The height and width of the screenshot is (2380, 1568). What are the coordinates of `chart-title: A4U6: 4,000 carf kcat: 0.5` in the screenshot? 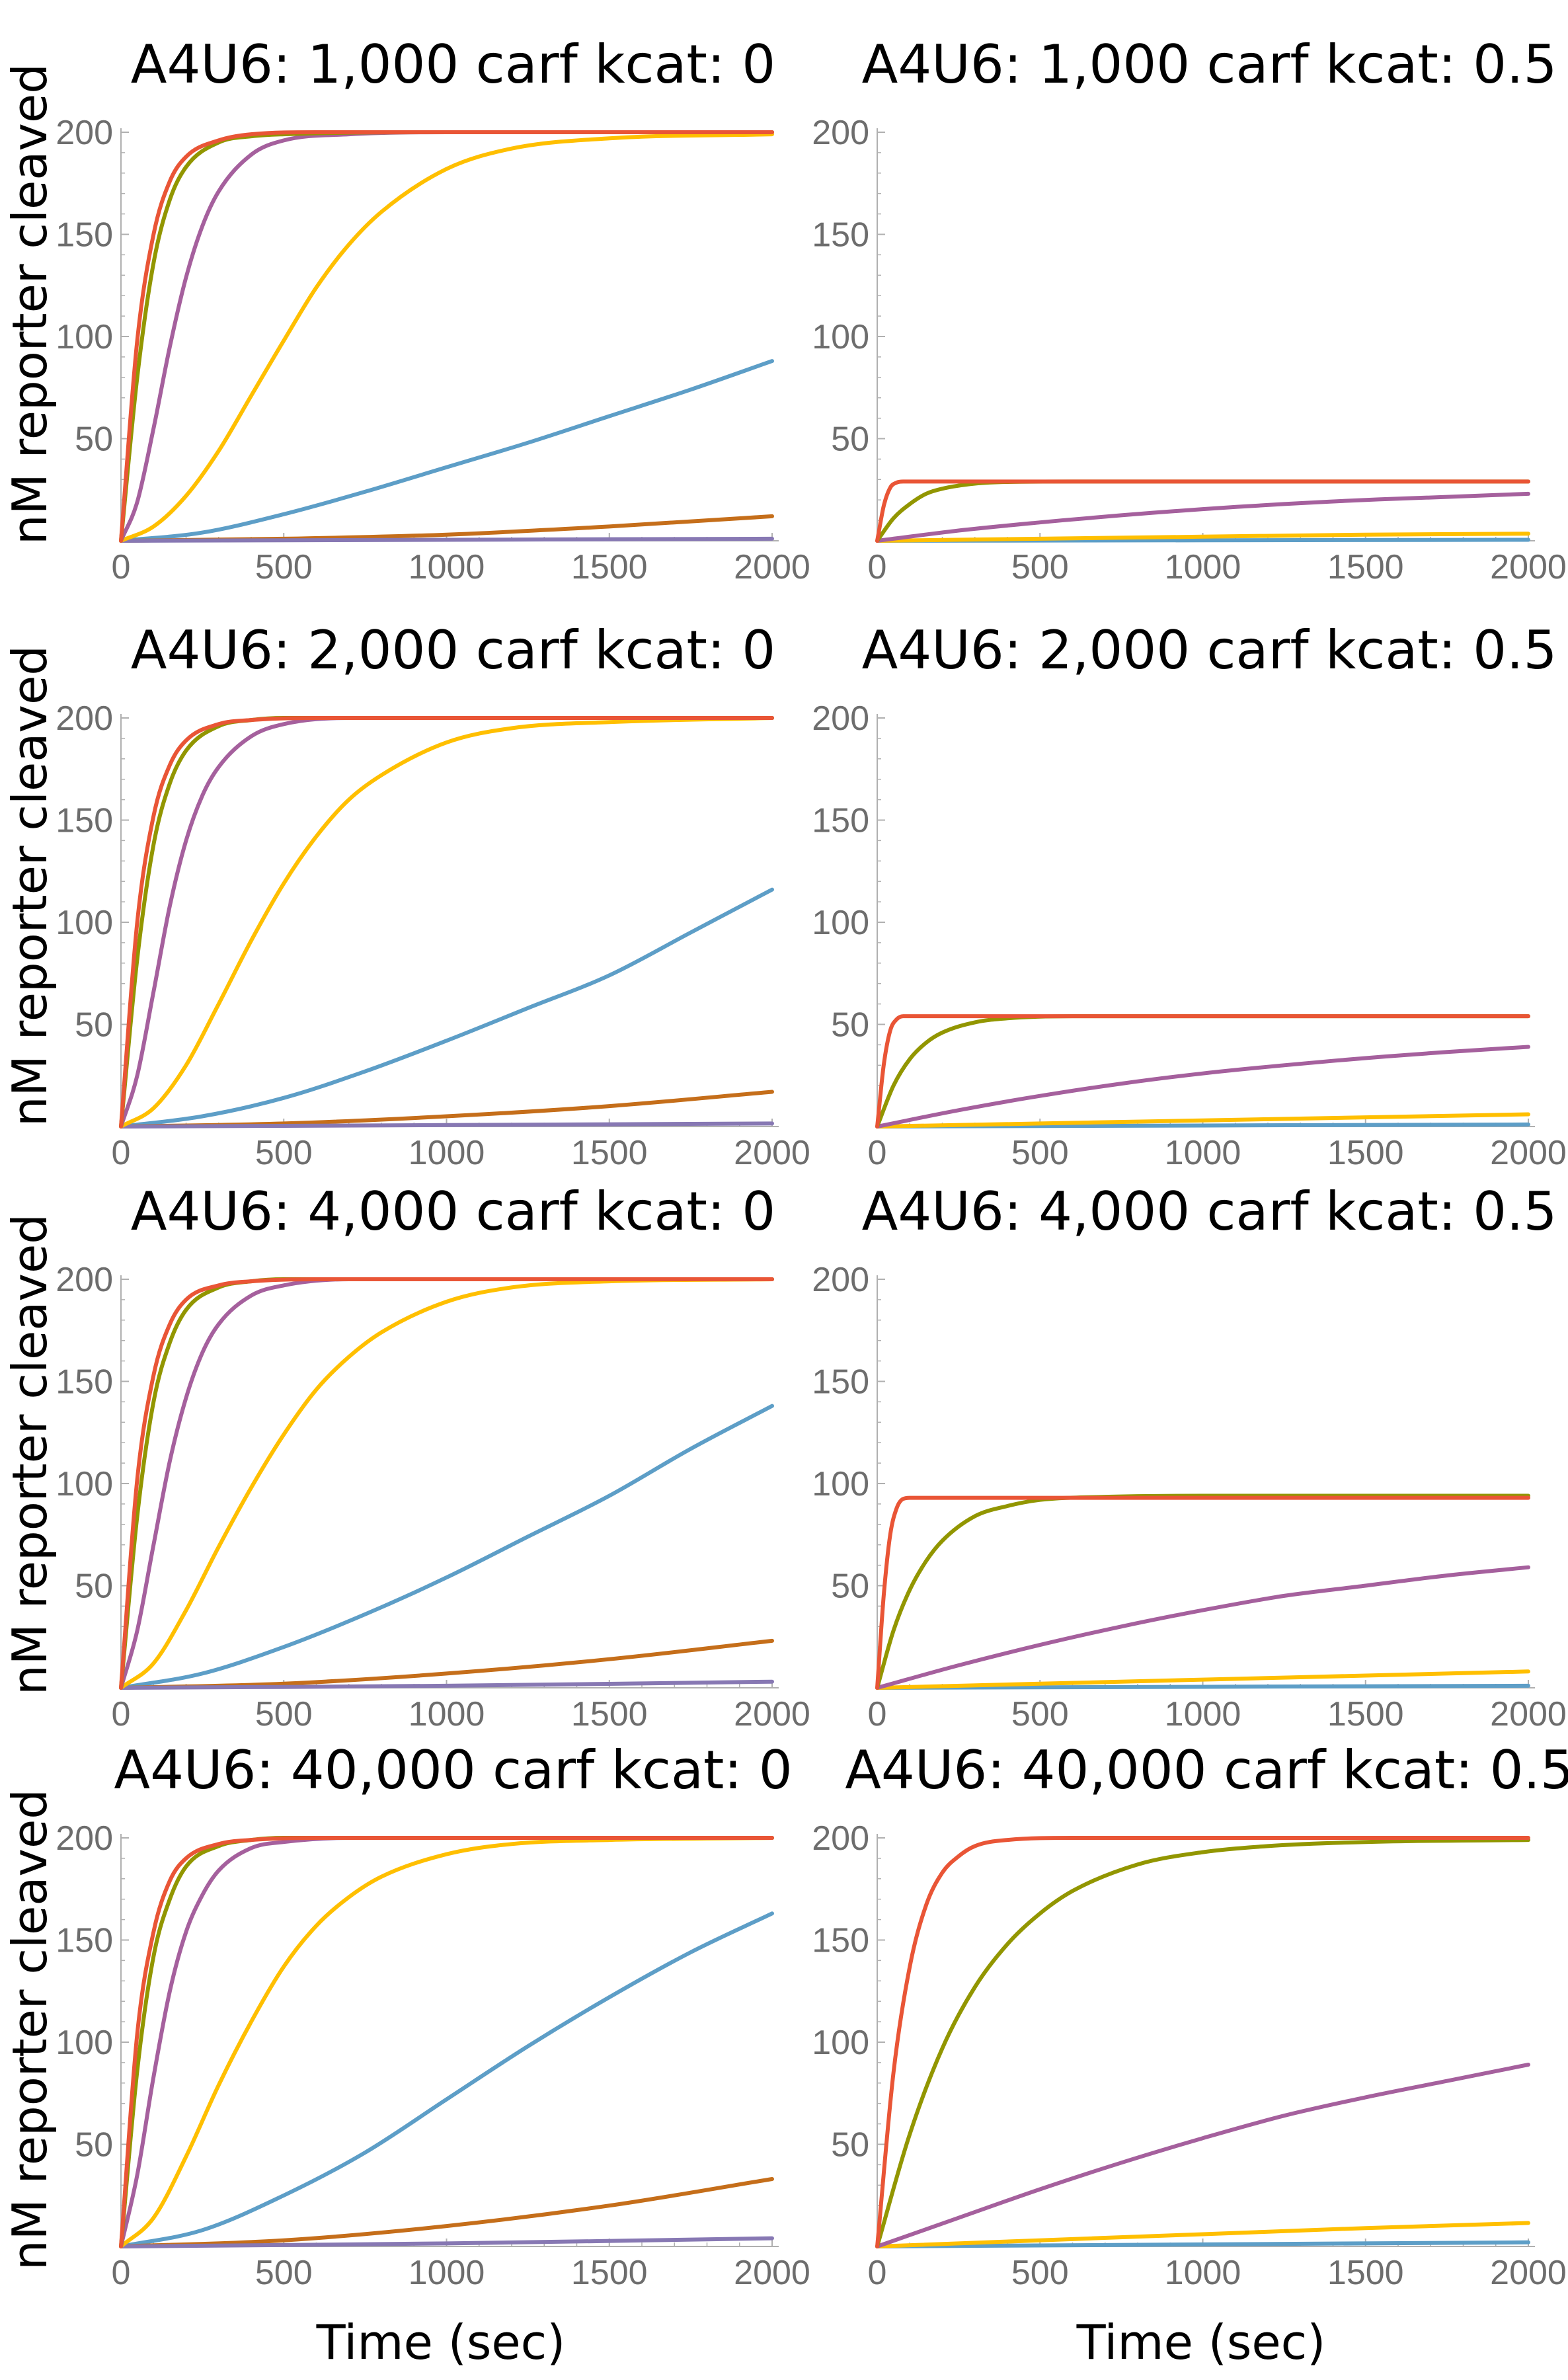 It's located at (1209, 1211).